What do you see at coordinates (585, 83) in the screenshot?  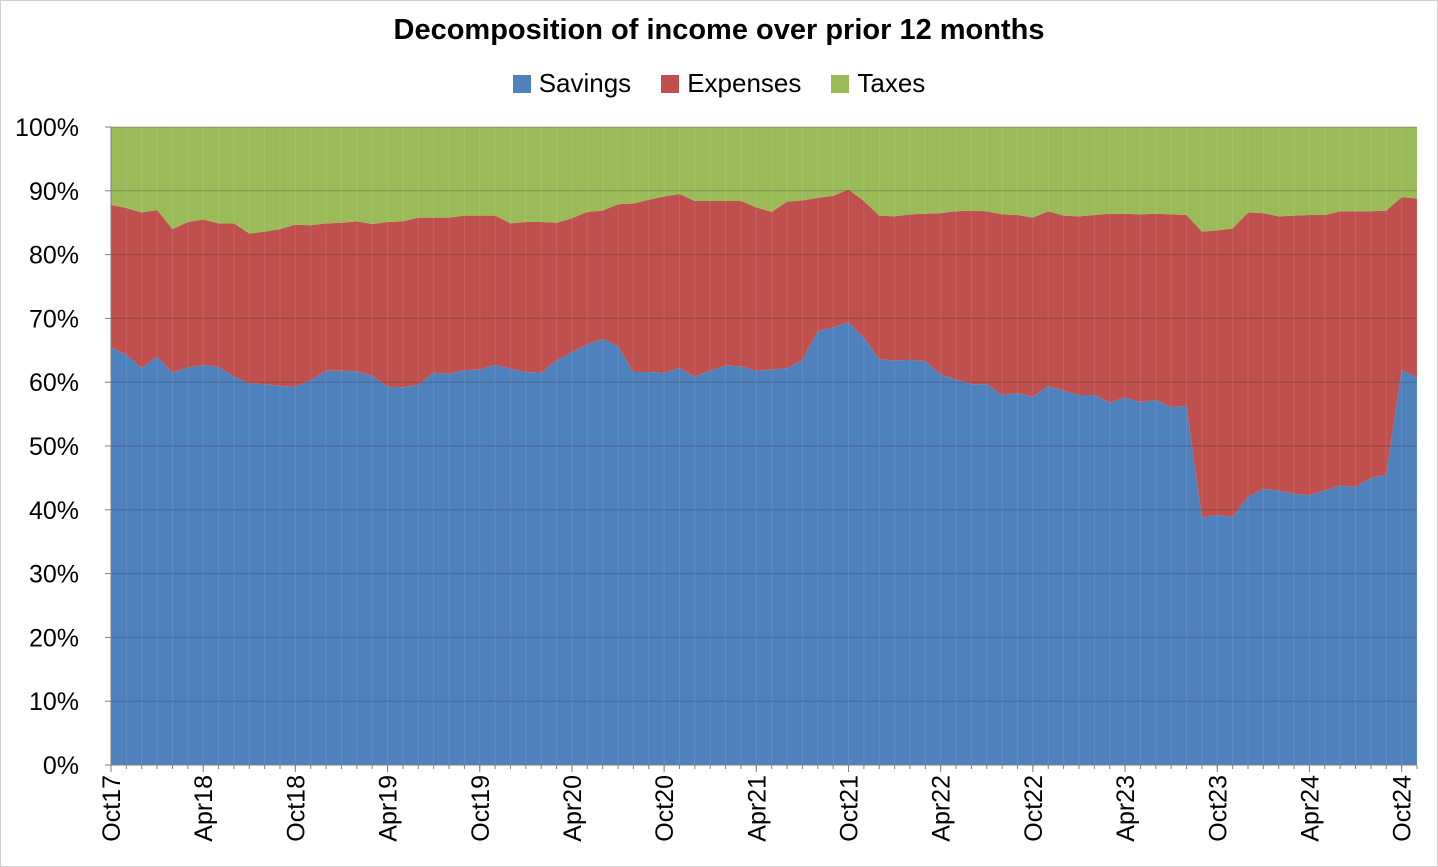 I see `legend-label: Savings` at bounding box center [585, 83].